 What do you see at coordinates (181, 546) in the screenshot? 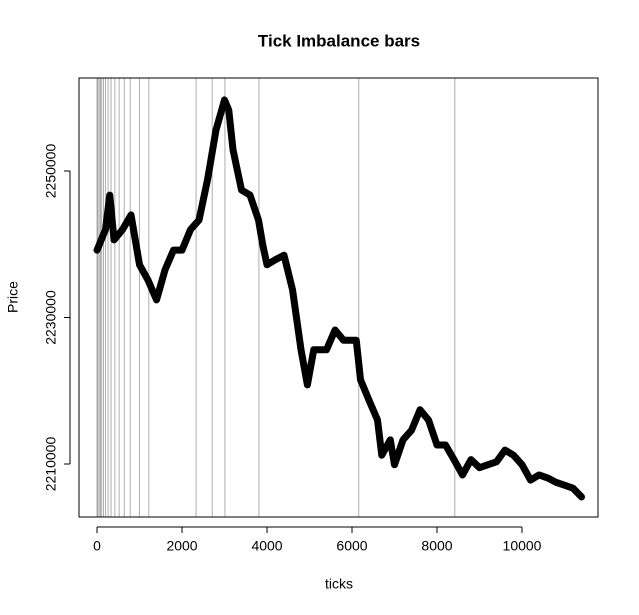
I see `x-tick-label: 2000` at bounding box center [181, 546].